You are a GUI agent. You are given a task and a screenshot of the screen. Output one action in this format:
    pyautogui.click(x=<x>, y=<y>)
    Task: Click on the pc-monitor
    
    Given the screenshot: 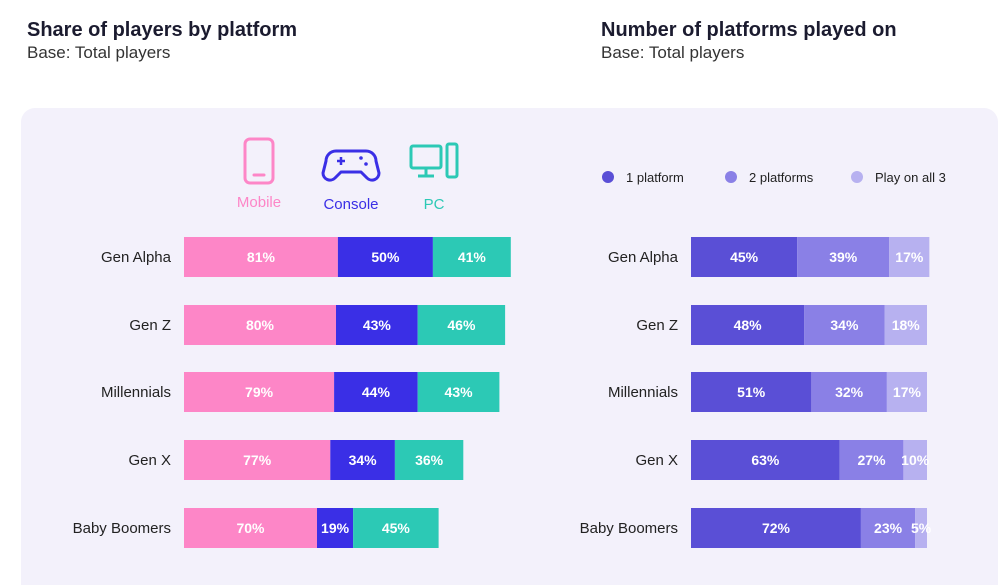 What is the action you would take?
    pyautogui.click(x=426, y=157)
    